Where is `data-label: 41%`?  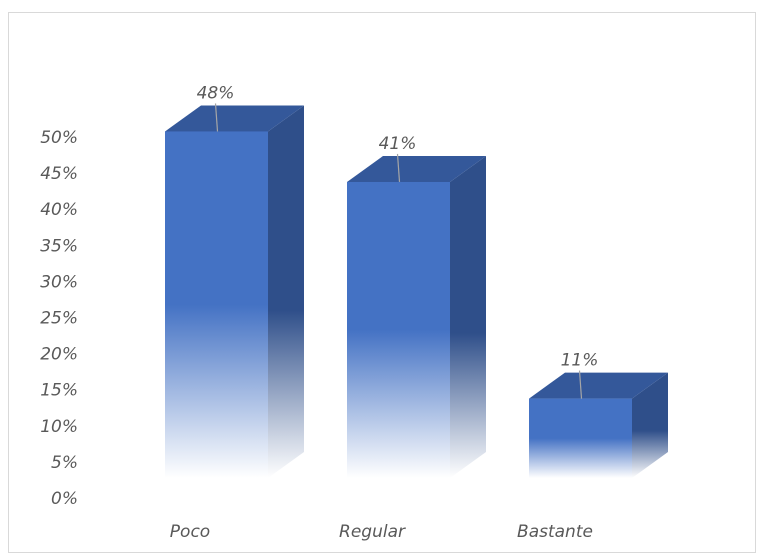 data-label: 41% is located at coordinates (398, 144).